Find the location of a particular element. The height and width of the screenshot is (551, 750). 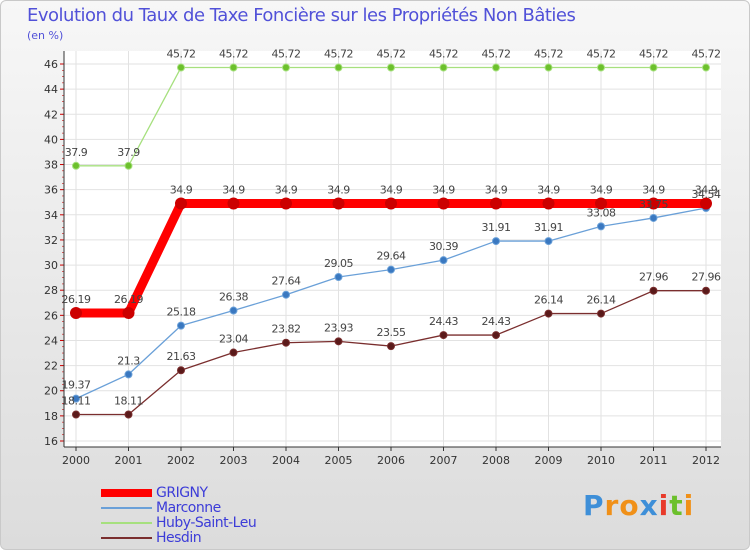

data-label-marconne: 25.18 is located at coordinates (181, 312).